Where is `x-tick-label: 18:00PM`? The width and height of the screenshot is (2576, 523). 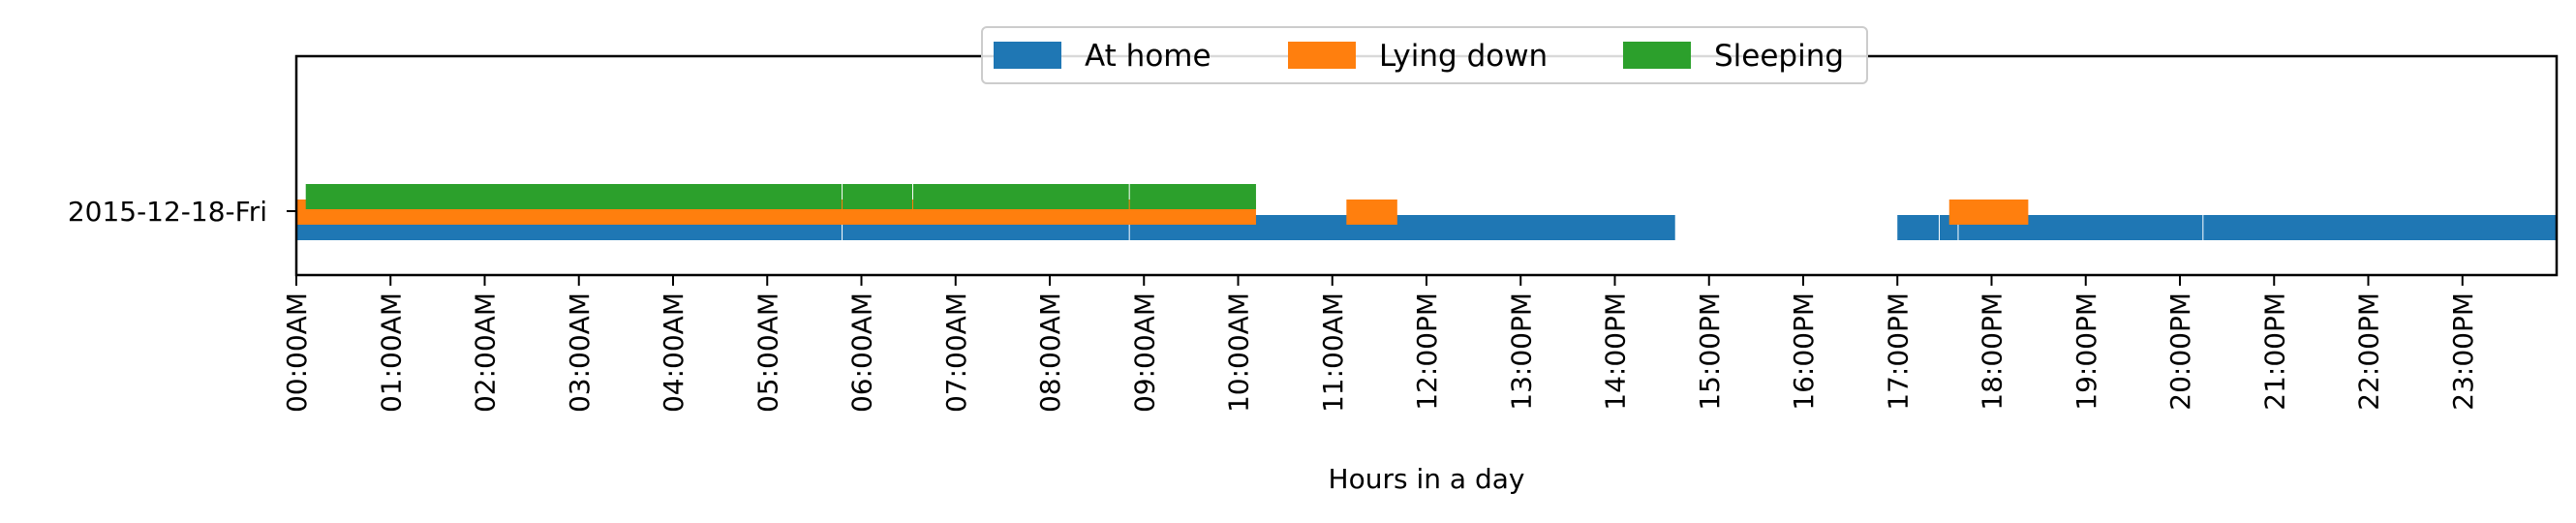 x-tick-label: 18:00PM is located at coordinates (1993, 351).